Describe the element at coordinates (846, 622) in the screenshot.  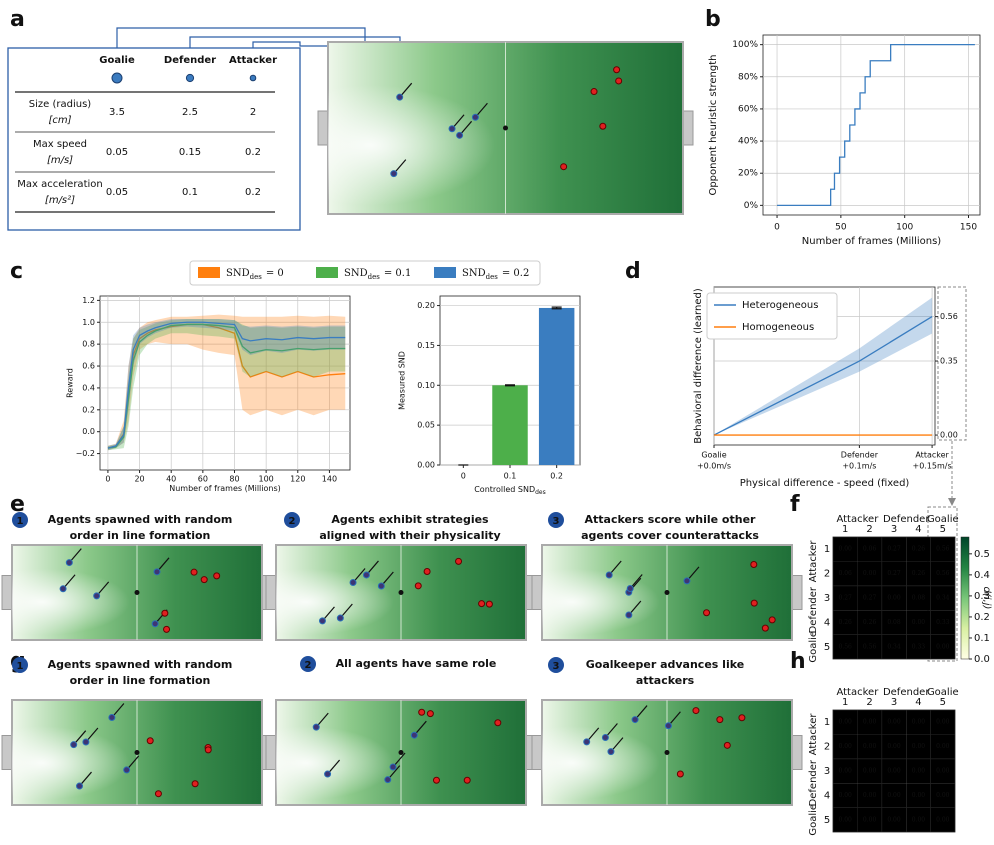
I see `heat-cell-label: 0.26` at that location.